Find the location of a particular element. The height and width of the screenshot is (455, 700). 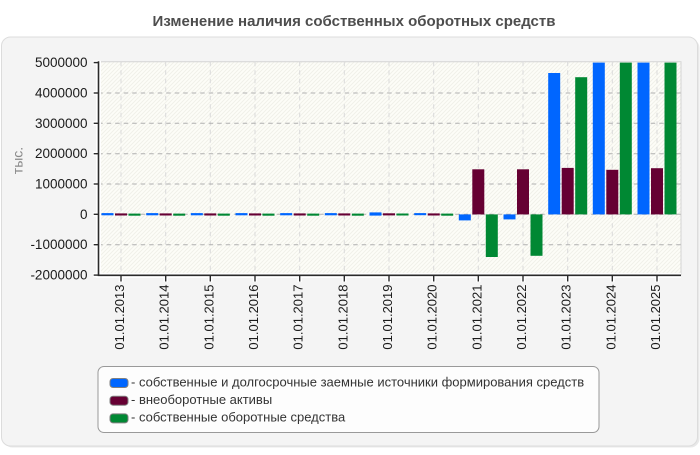

svg-text: 01.01.2016 is located at coordinates (253, 317).